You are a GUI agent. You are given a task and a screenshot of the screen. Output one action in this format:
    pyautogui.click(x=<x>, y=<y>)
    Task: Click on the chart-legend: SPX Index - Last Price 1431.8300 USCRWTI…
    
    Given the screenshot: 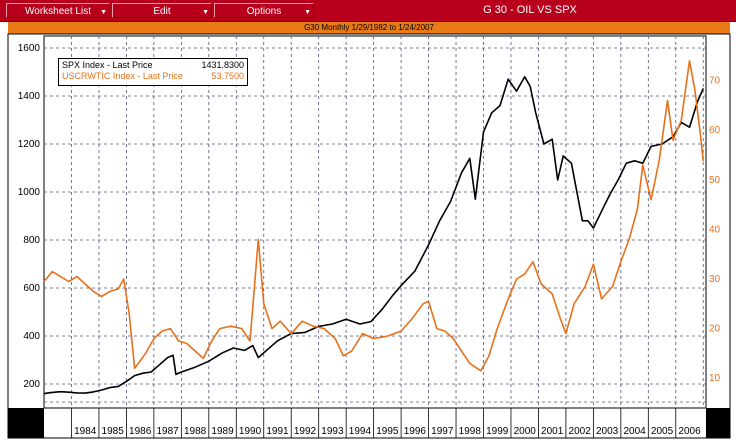 What is the action you would take?
    pyautogui.click(x=153, y=72)
    